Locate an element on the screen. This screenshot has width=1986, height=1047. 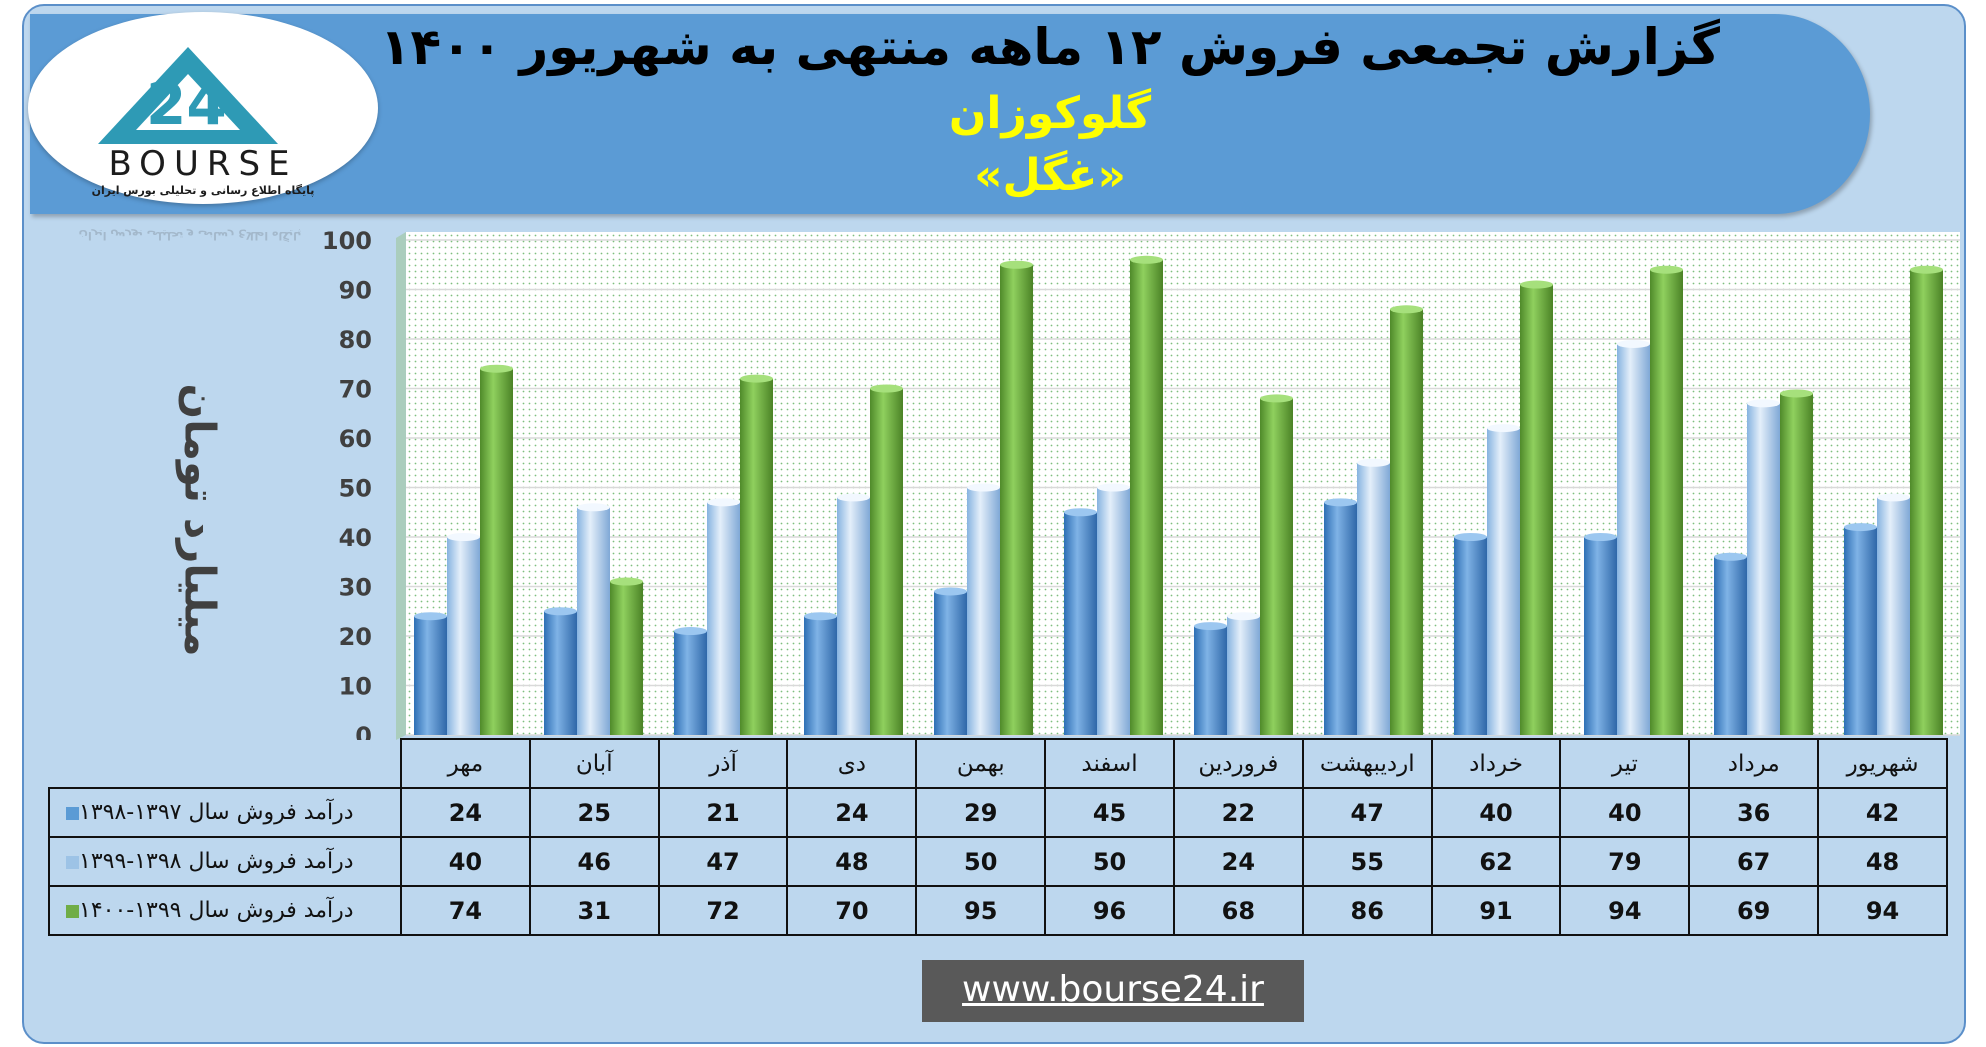
y-tick-label: 40 is located at coordinates (355, 538).